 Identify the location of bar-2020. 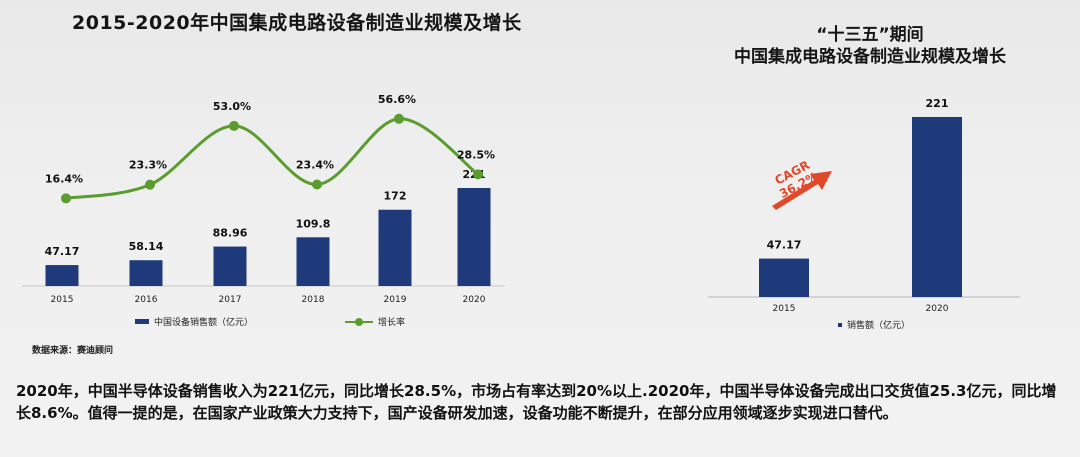
(474, 237).